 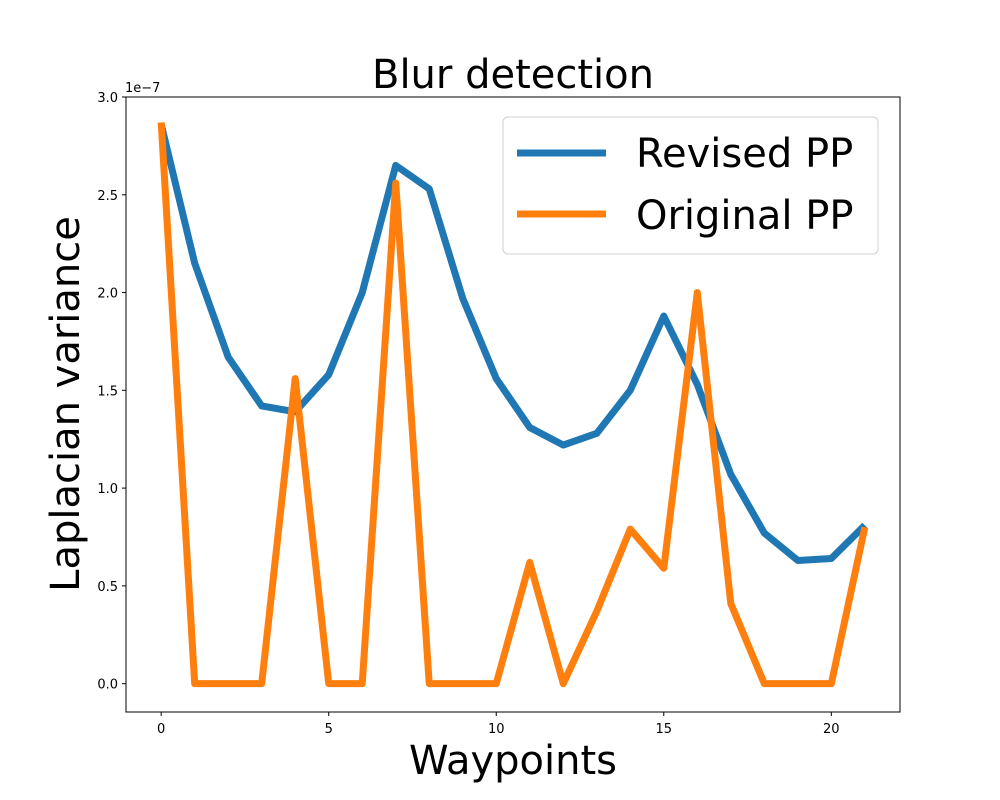 I want to click on x-tick-label: 5, so click(x=329, y=729).